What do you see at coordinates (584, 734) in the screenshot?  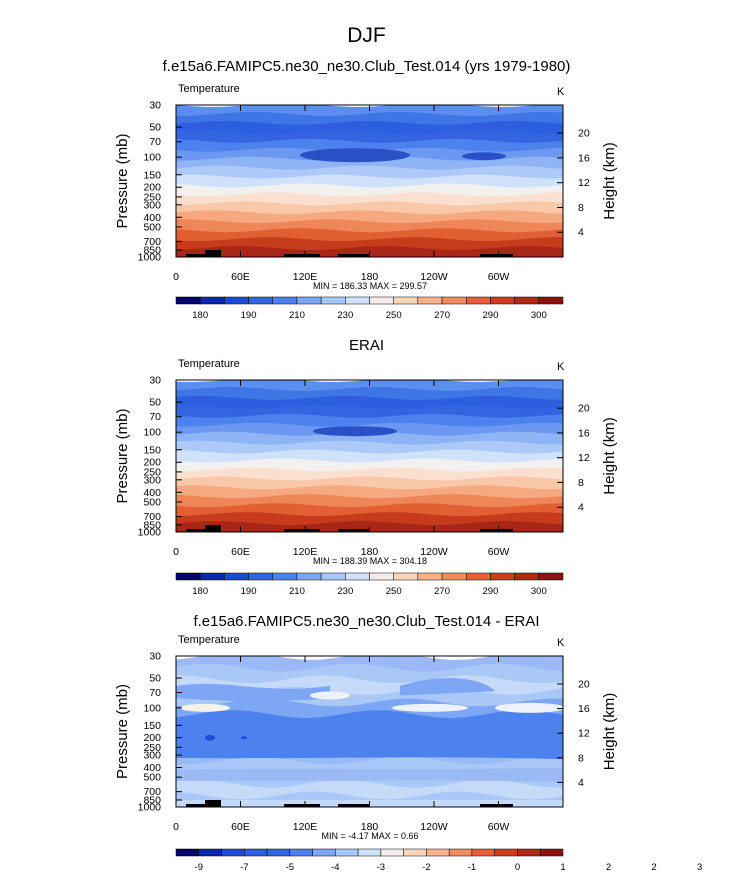 I see `y-right-tick-label: 12` at bounding box center [584, 734].